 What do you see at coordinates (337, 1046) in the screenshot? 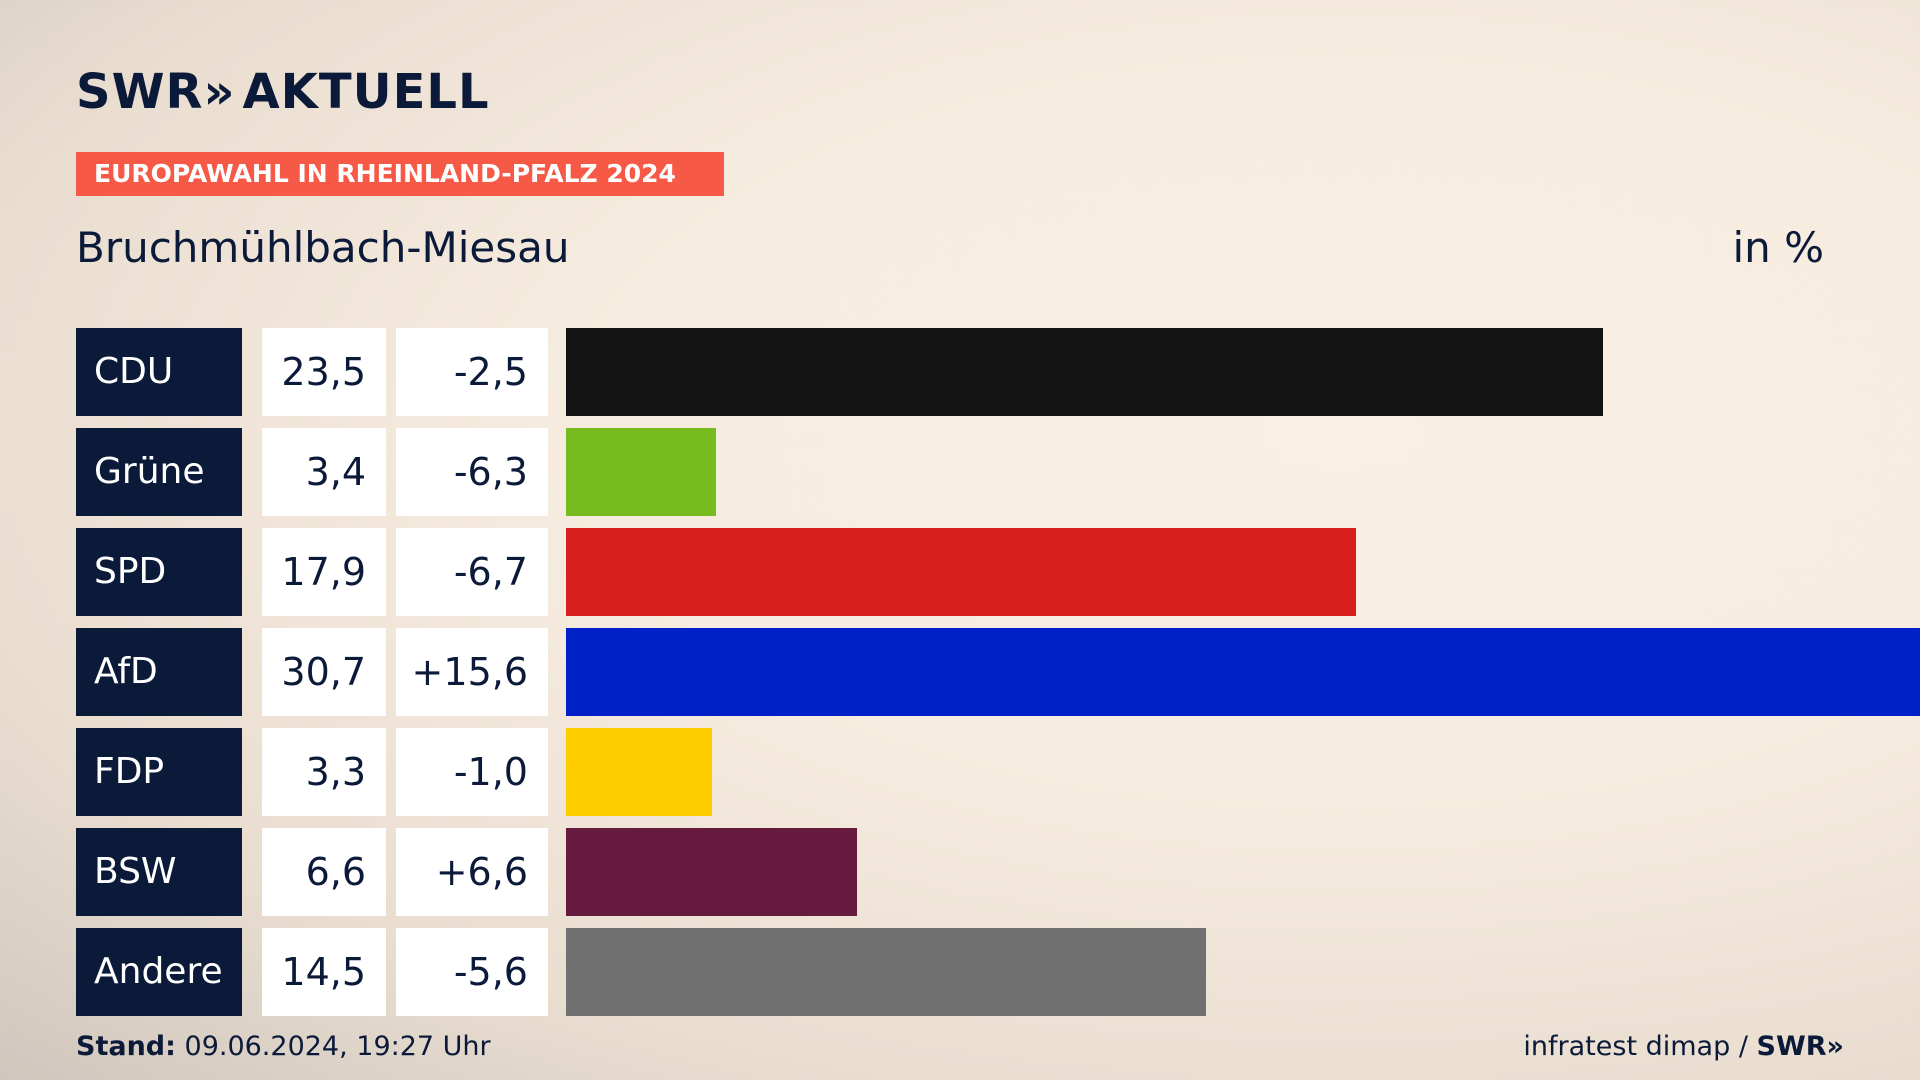
I see `stand-value: 09.06.2024, 19:27 Uhr` at bounding box center [337, 1046].